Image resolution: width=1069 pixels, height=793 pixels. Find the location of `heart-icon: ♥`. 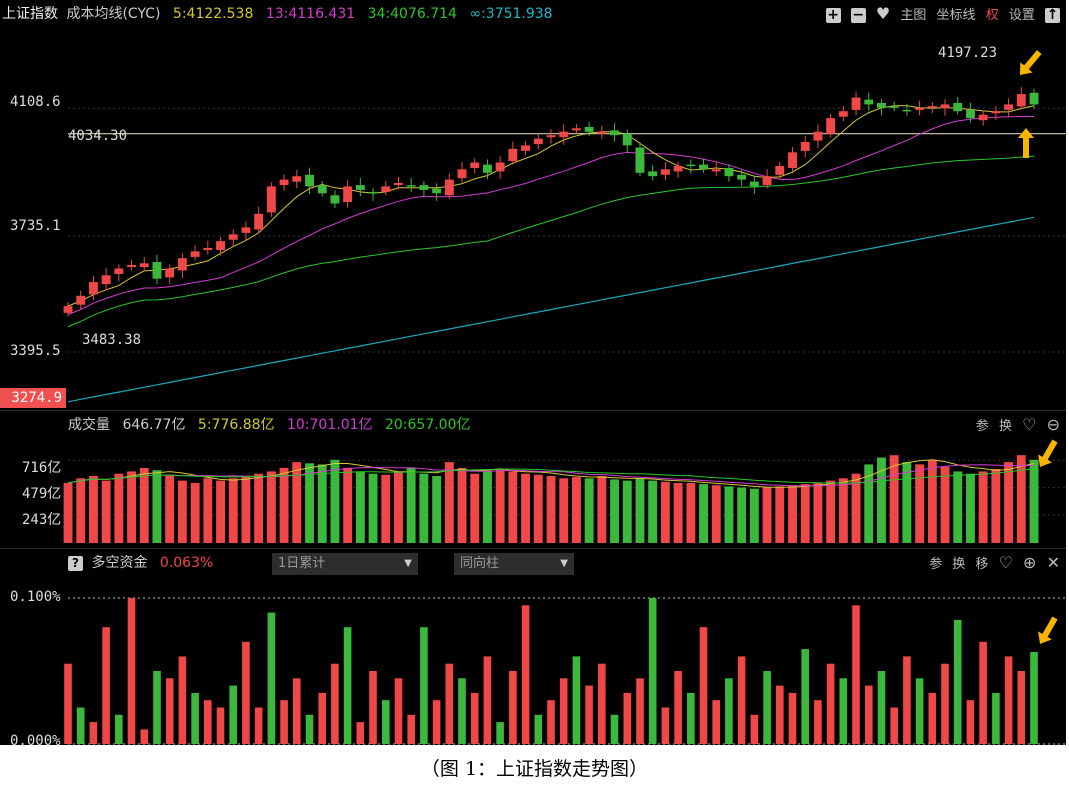

heart-icon: ♥ is located at coordinates (883, 13).